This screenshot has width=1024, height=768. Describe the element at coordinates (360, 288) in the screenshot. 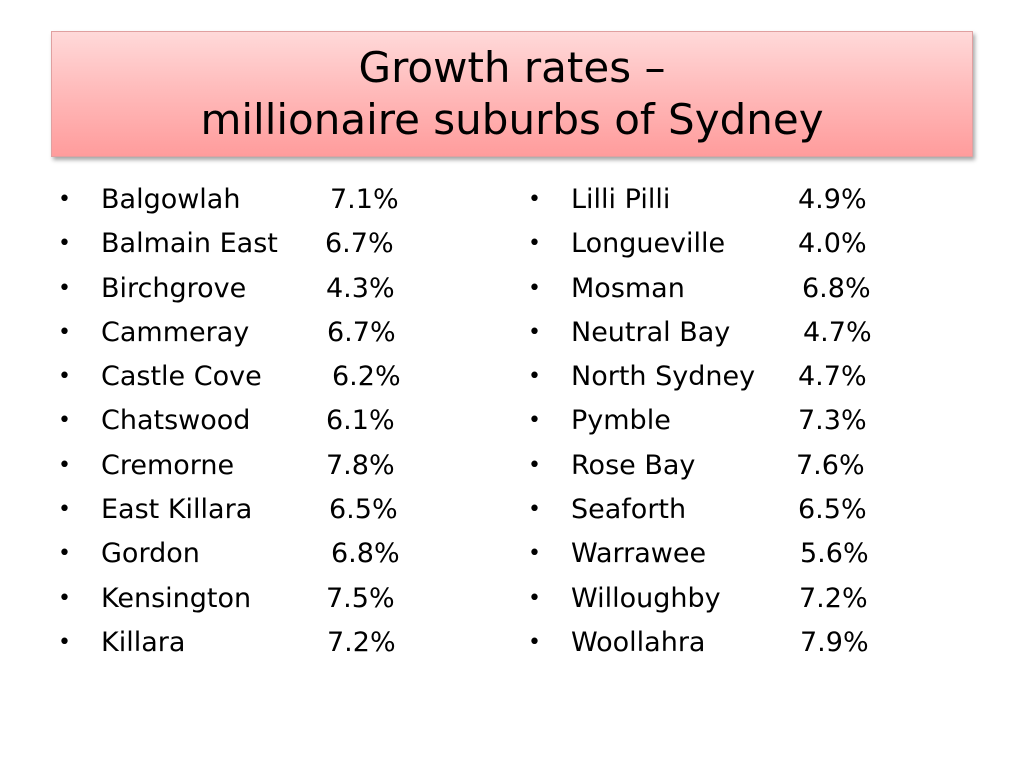

I see `growth-rate: 4.3%` at that location.